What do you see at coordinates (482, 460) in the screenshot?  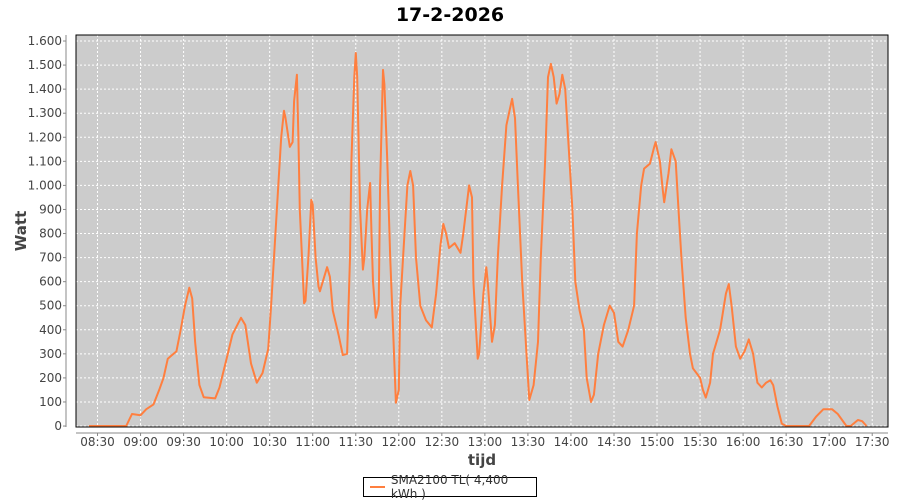 I see `x-axis-label: tijd` at bounding box center [482, 460].